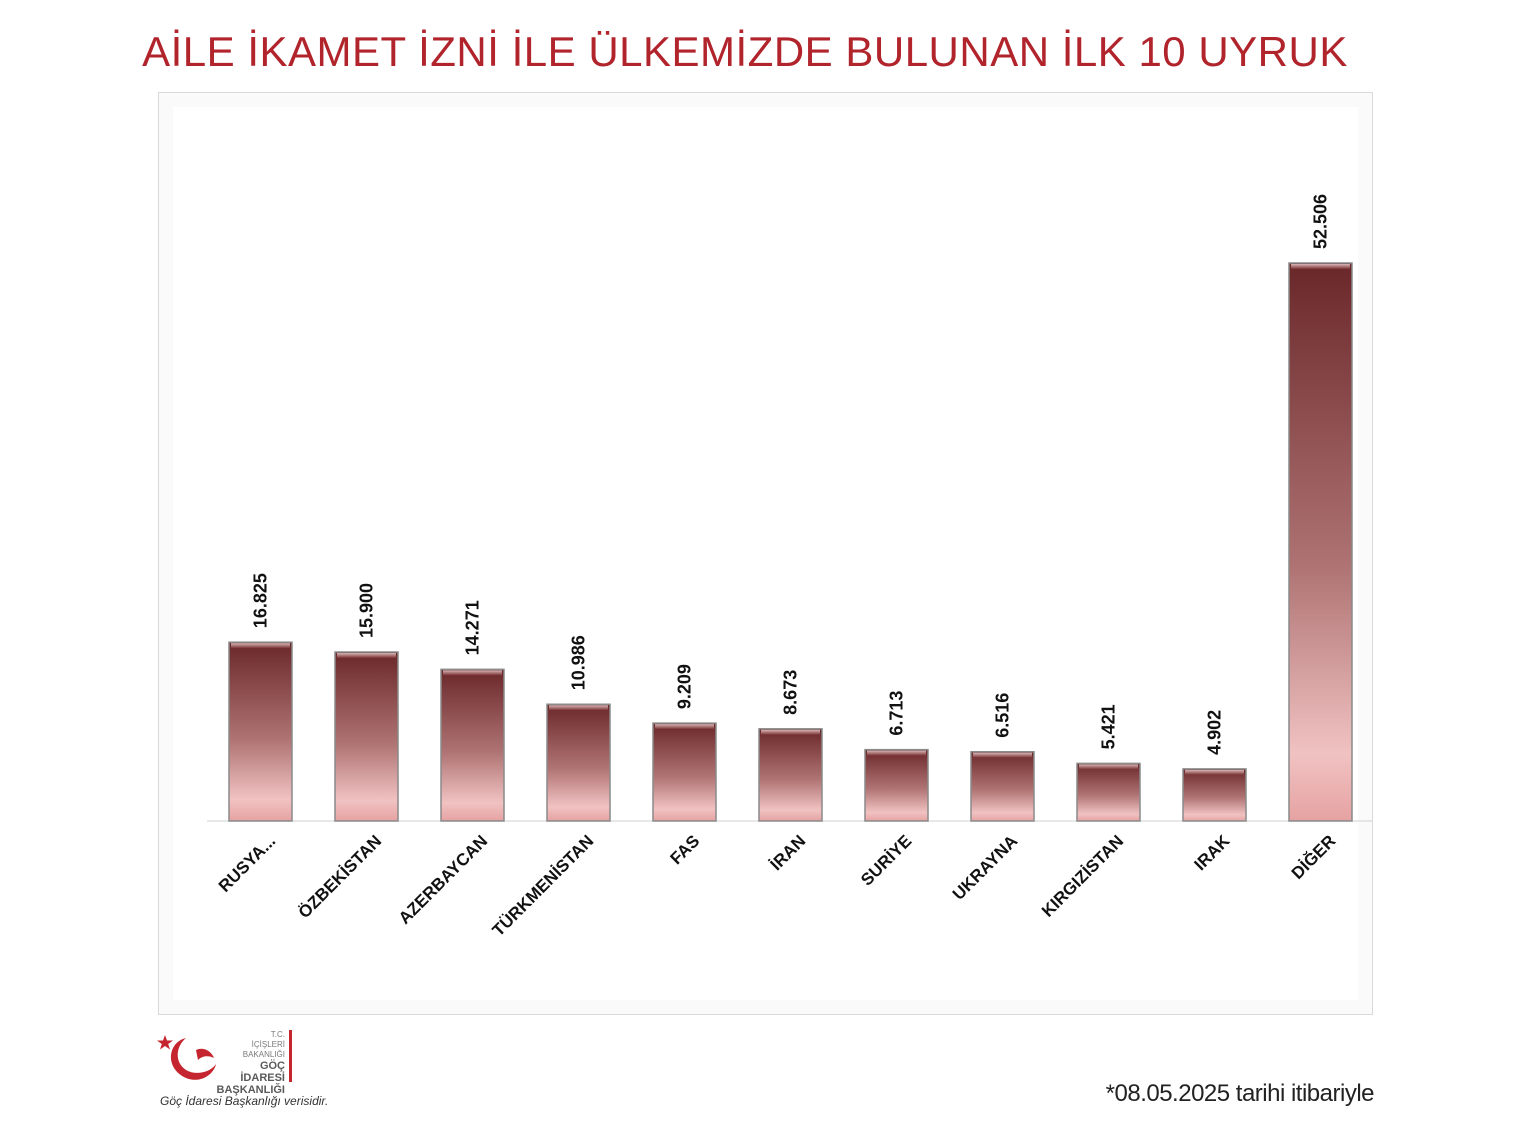 This screenshot has height=1140, width=1530. What do you see at coordinates (1212, 852) in the screenshot?
I see `category-label-9: IRAK` at bounding box center [1212, 852].